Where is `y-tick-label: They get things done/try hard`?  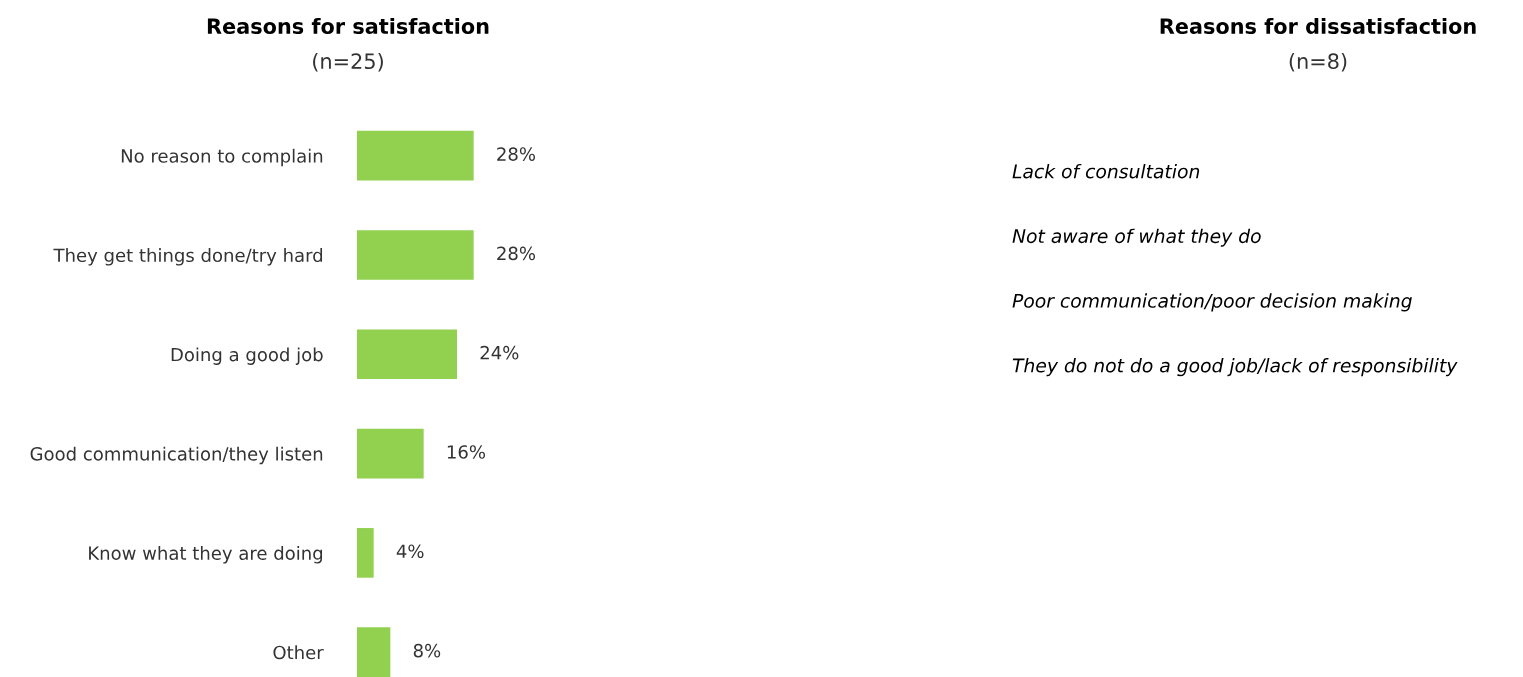 y-tick-label: They get things done/try hard is located at coordinates (188, 257).